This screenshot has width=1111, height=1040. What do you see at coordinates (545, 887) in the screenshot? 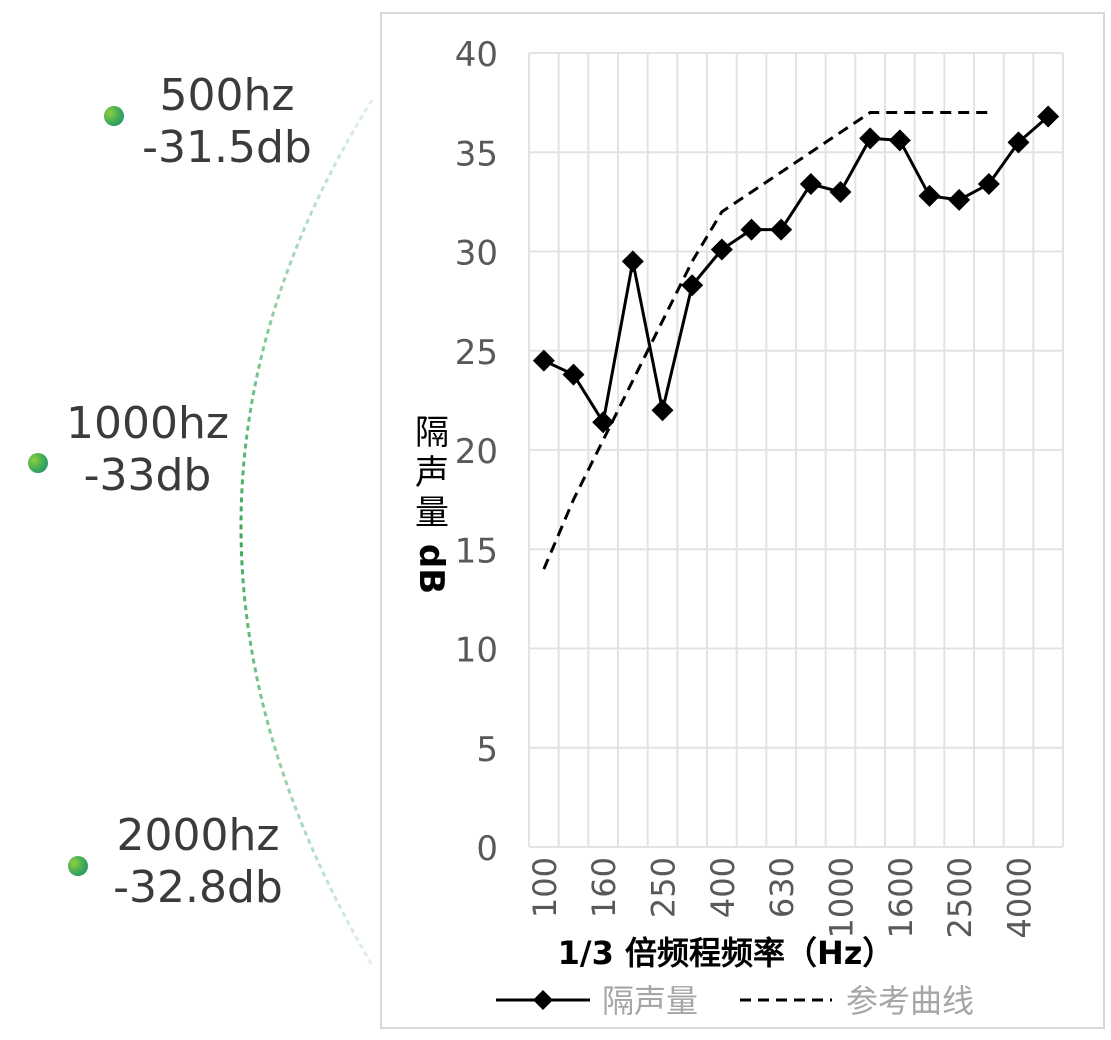
I see `x-tick-label: 100` at bounding box center [545, 887].